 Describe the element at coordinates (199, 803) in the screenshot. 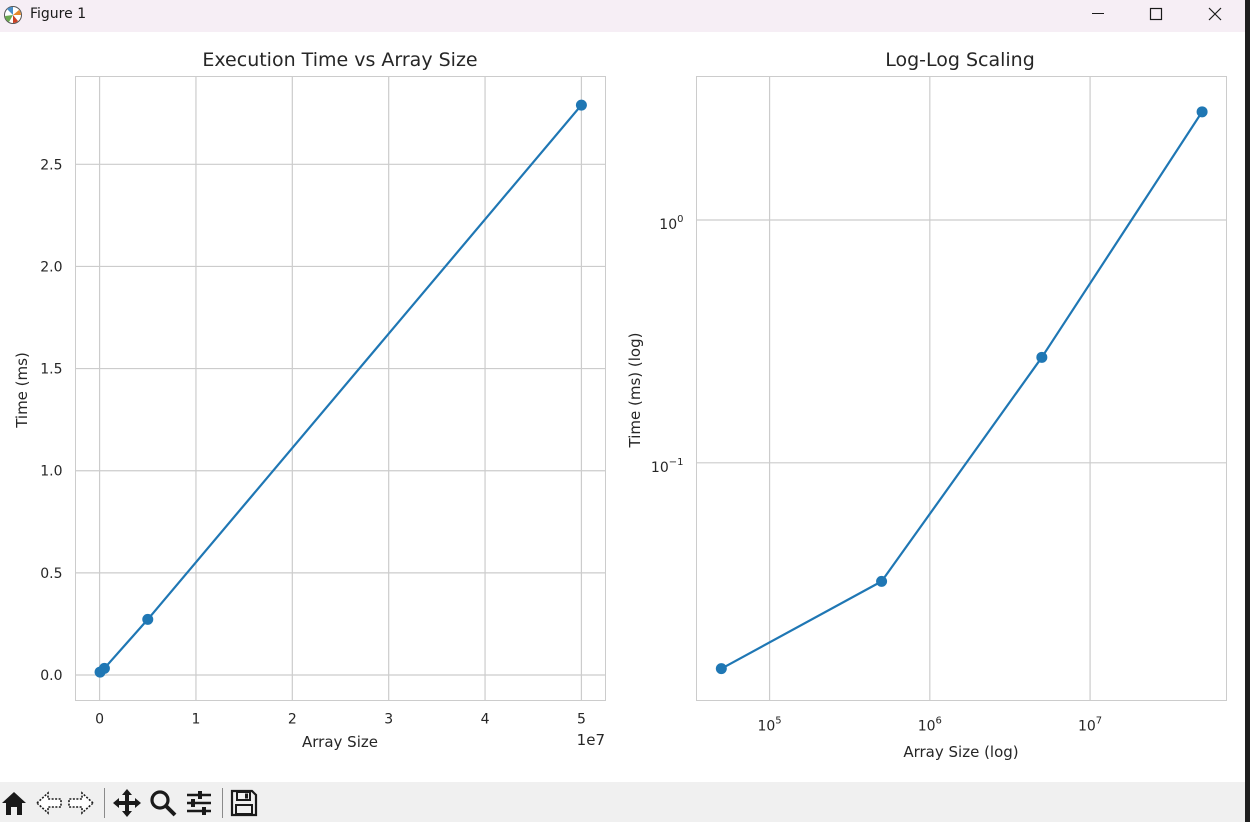

I see `configure-subplots-icon` at that location.